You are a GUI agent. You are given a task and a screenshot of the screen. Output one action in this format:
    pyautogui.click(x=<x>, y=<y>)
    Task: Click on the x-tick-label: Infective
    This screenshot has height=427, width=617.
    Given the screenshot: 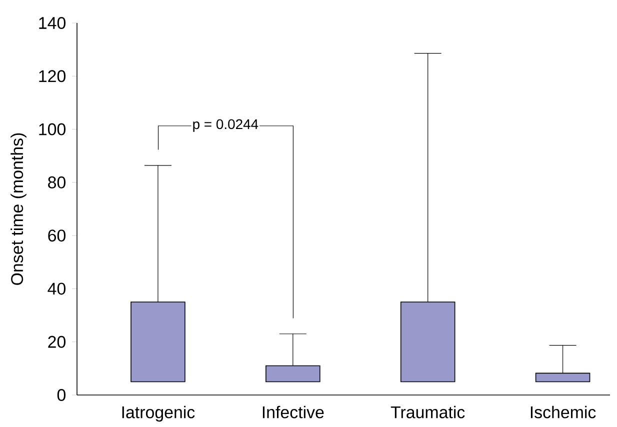 What is the action you would take?
    pyautogui.click(x=293, y=412)
    